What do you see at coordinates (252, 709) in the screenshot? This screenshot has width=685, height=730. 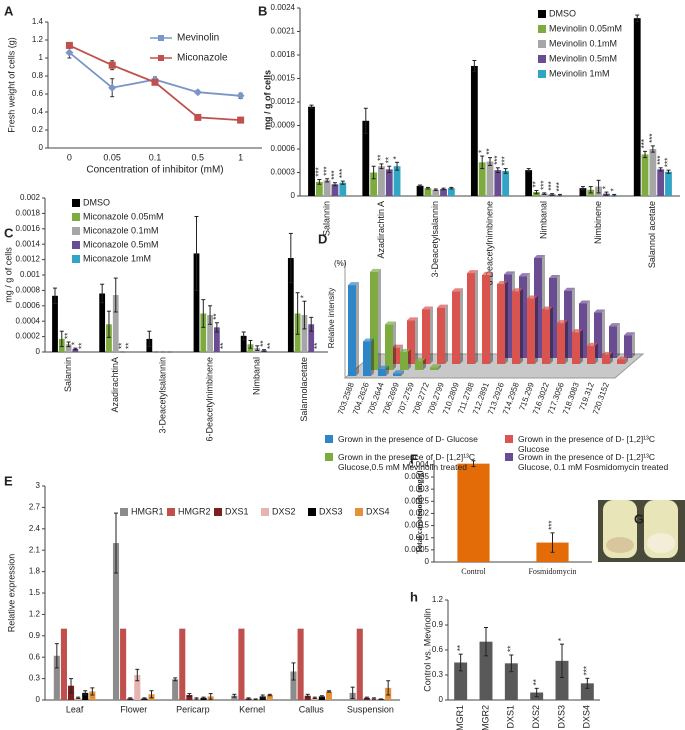 I see `x-tick-label: Kernel` at bounding box center [252, 709].